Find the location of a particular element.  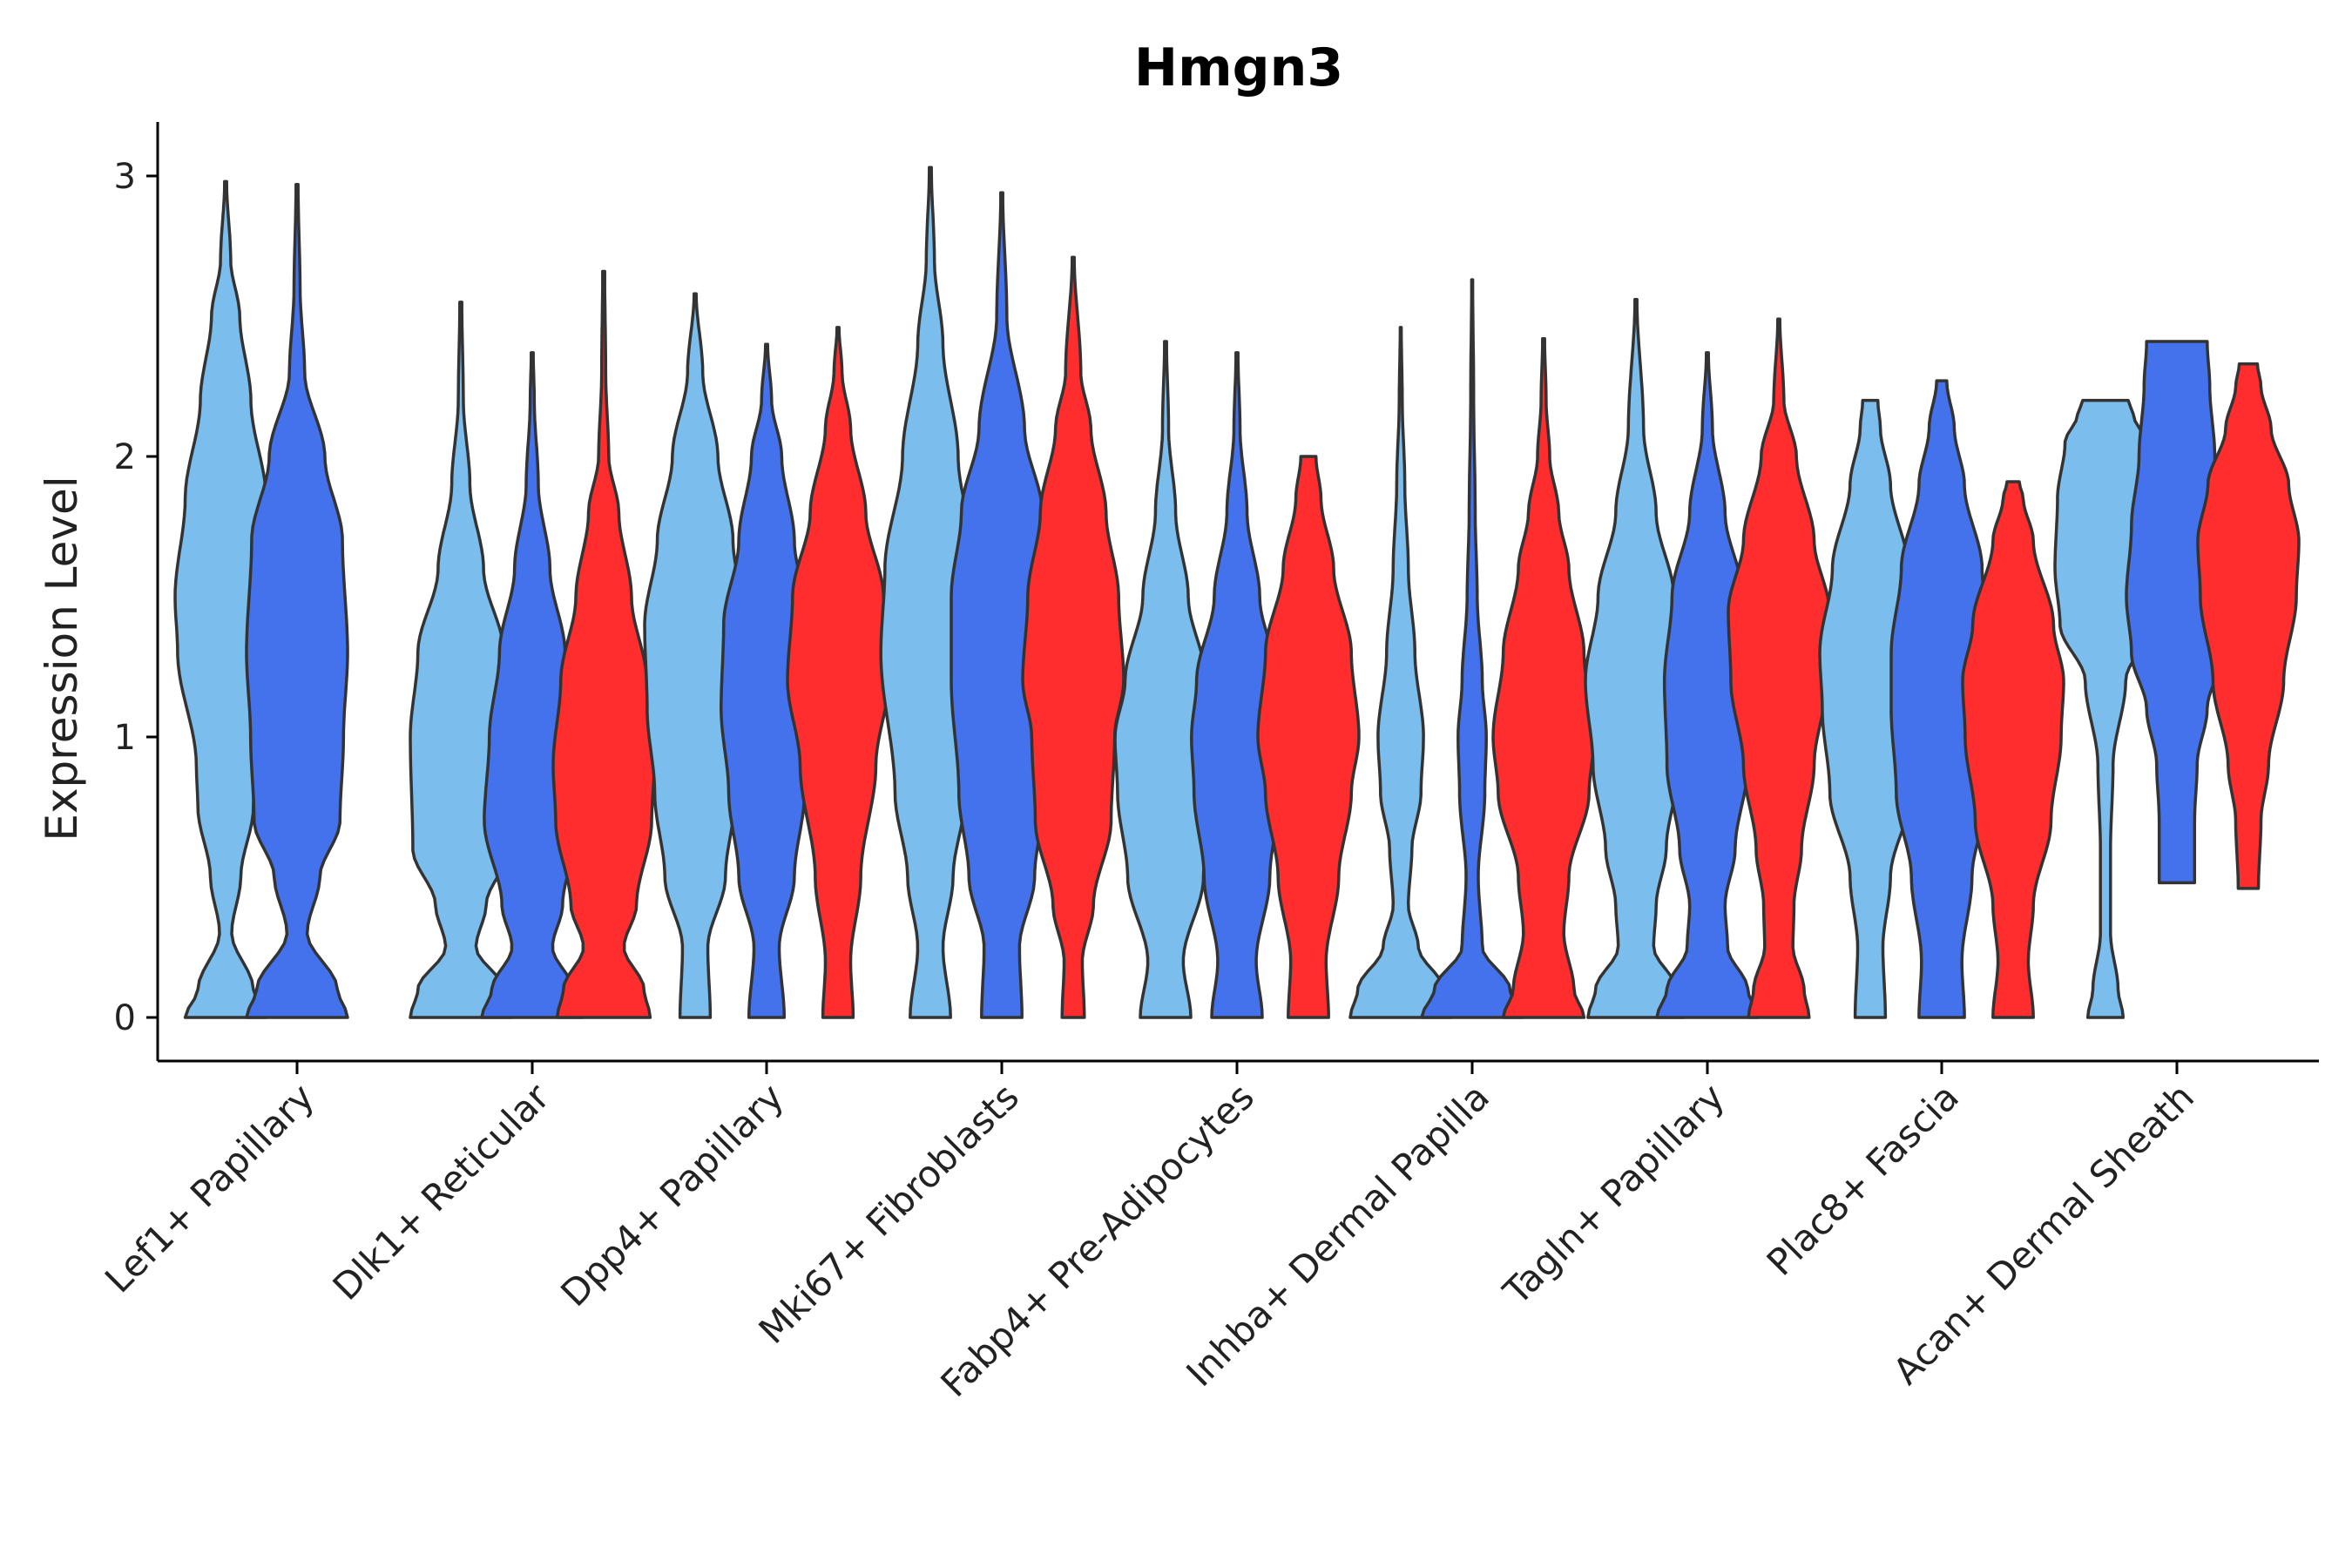

x-tick-label: Dlk1+ Reticular is located at coordinates (442, 1191).